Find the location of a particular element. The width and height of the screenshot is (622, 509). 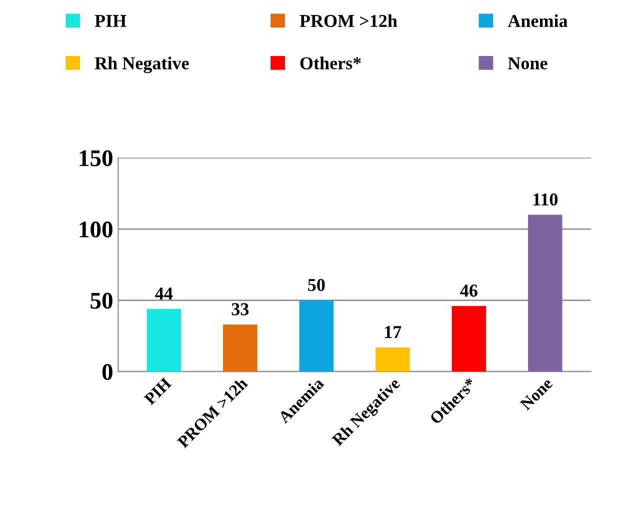

legend-label: Rh Negative is located at coordinates (141, 65).